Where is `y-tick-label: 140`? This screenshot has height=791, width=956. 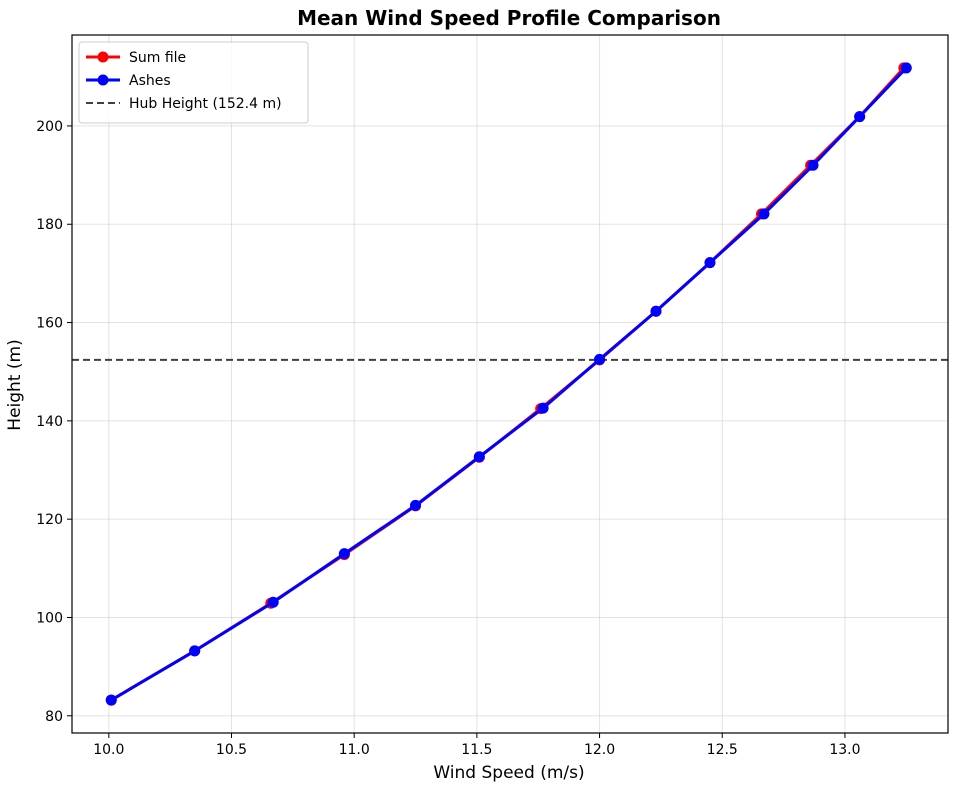 y-tick-label: 140 is located at coordinates (49, 422).